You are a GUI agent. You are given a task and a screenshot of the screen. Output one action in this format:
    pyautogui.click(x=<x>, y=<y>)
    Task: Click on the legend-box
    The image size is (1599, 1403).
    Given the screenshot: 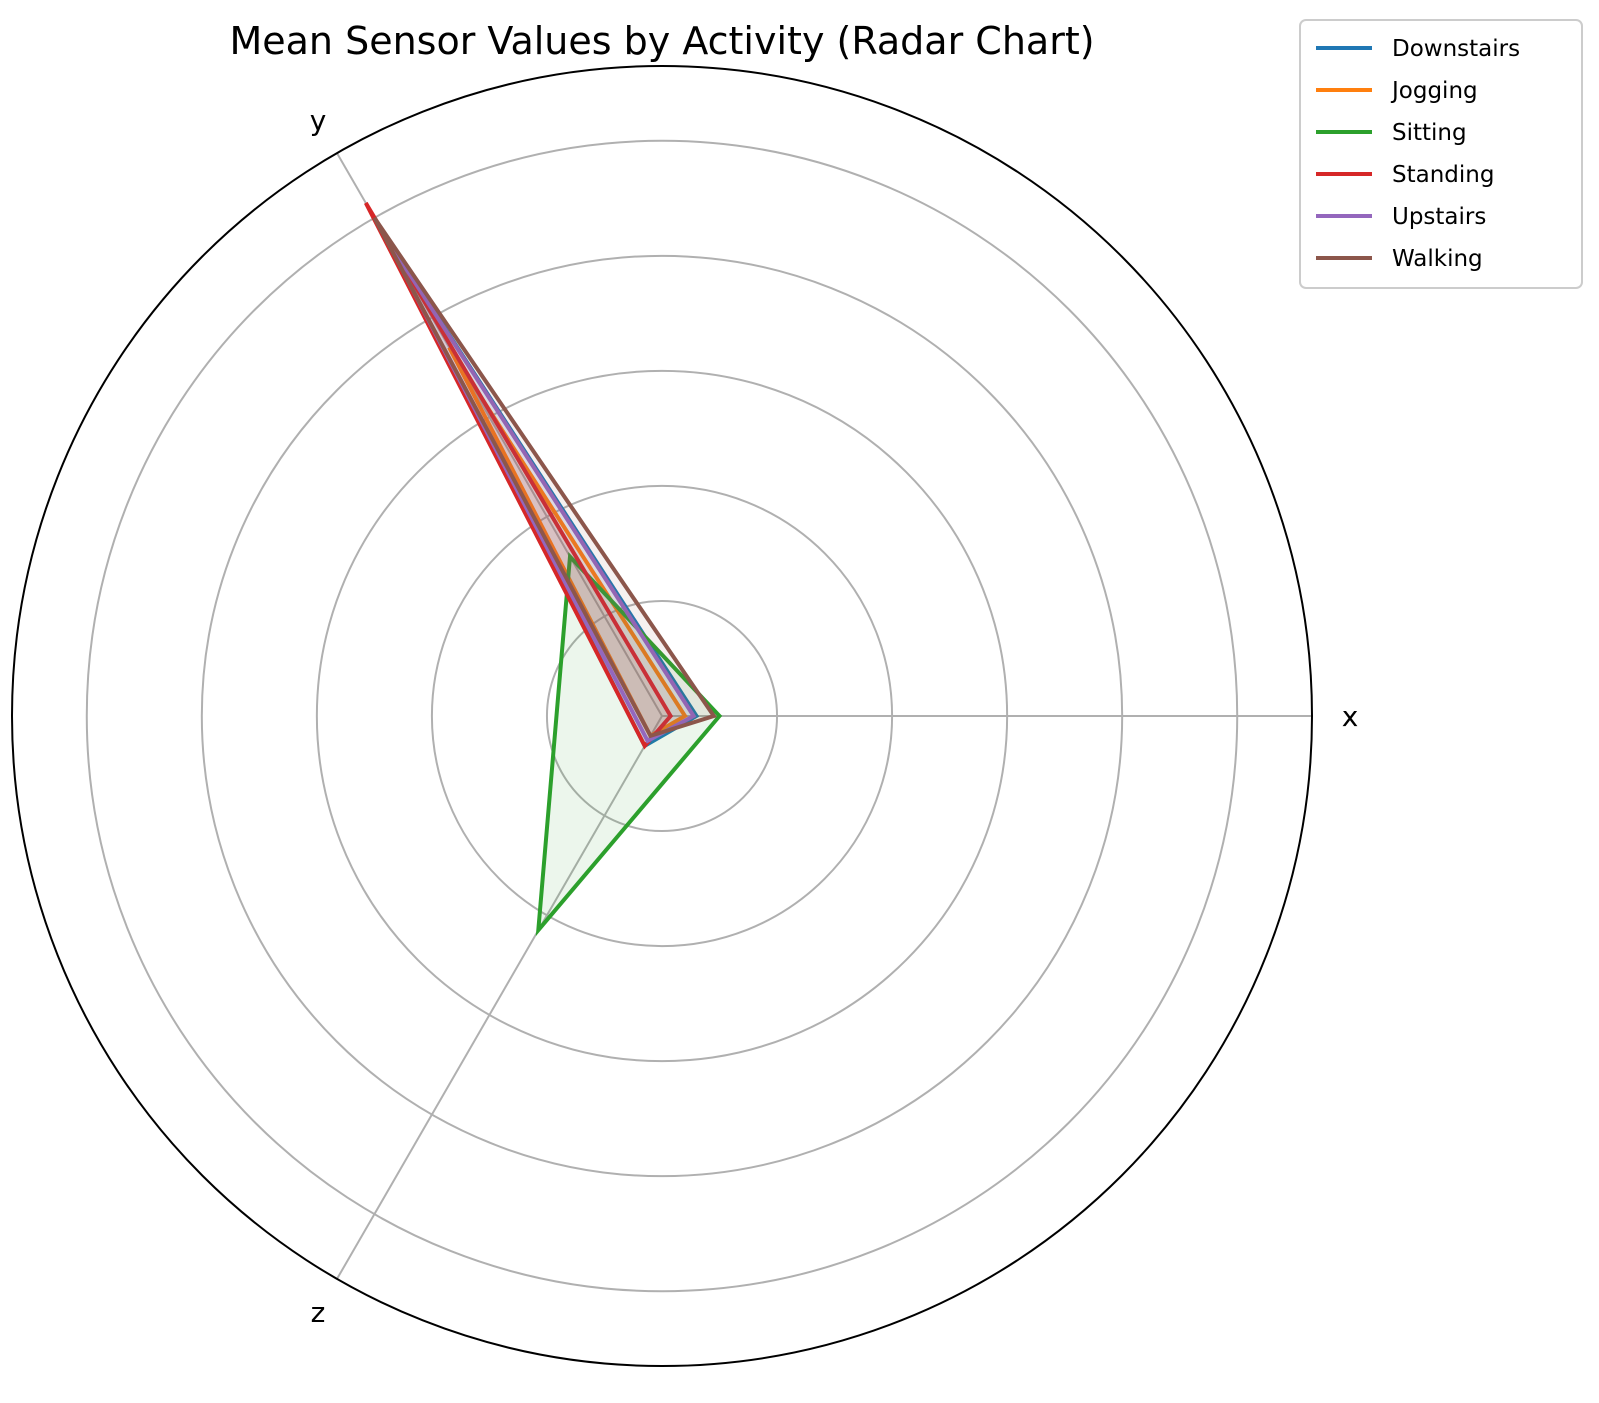 What is the action you would take?
    pyautogui.click(x=1441, y=154)
    